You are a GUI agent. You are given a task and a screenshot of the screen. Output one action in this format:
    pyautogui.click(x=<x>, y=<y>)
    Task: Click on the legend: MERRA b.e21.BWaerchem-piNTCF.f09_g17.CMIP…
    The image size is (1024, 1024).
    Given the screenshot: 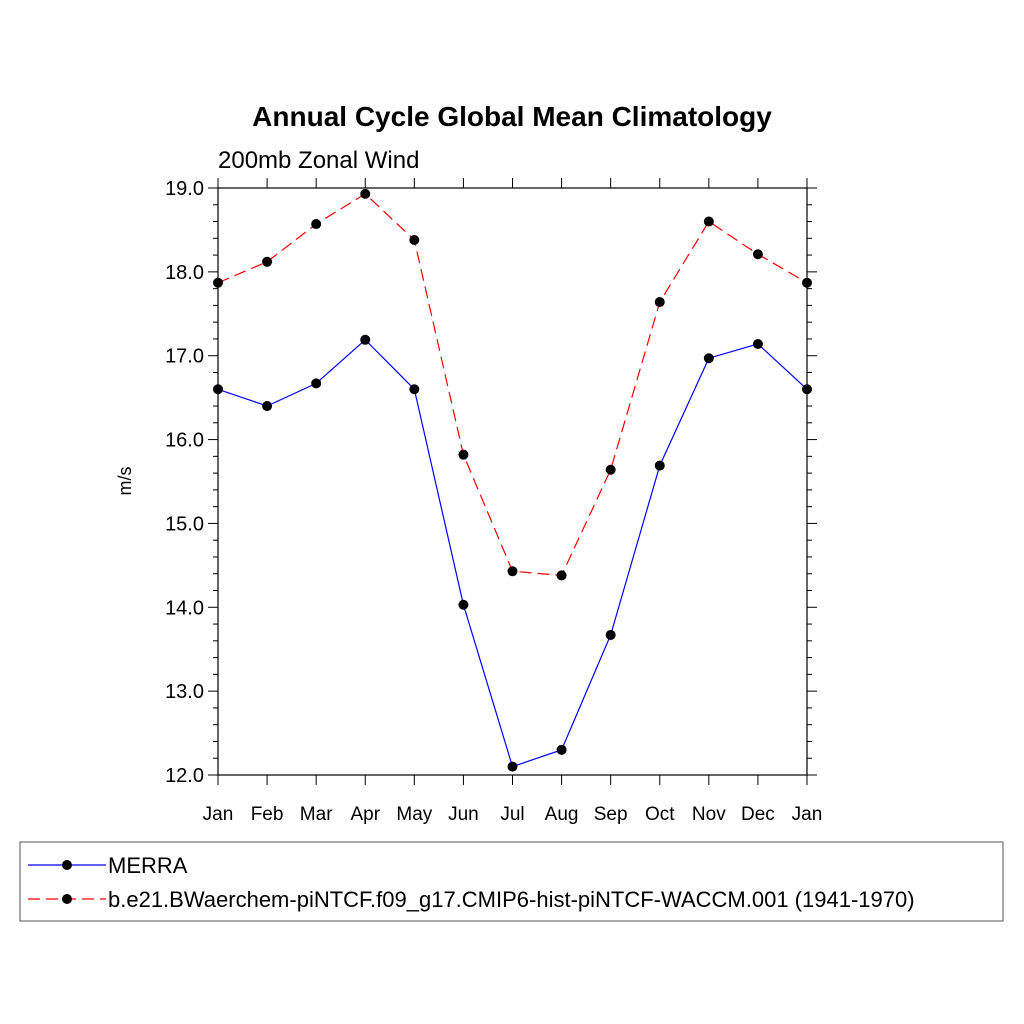 What is the action you would take?
    pyautogui.click(x=471, y=882)
    